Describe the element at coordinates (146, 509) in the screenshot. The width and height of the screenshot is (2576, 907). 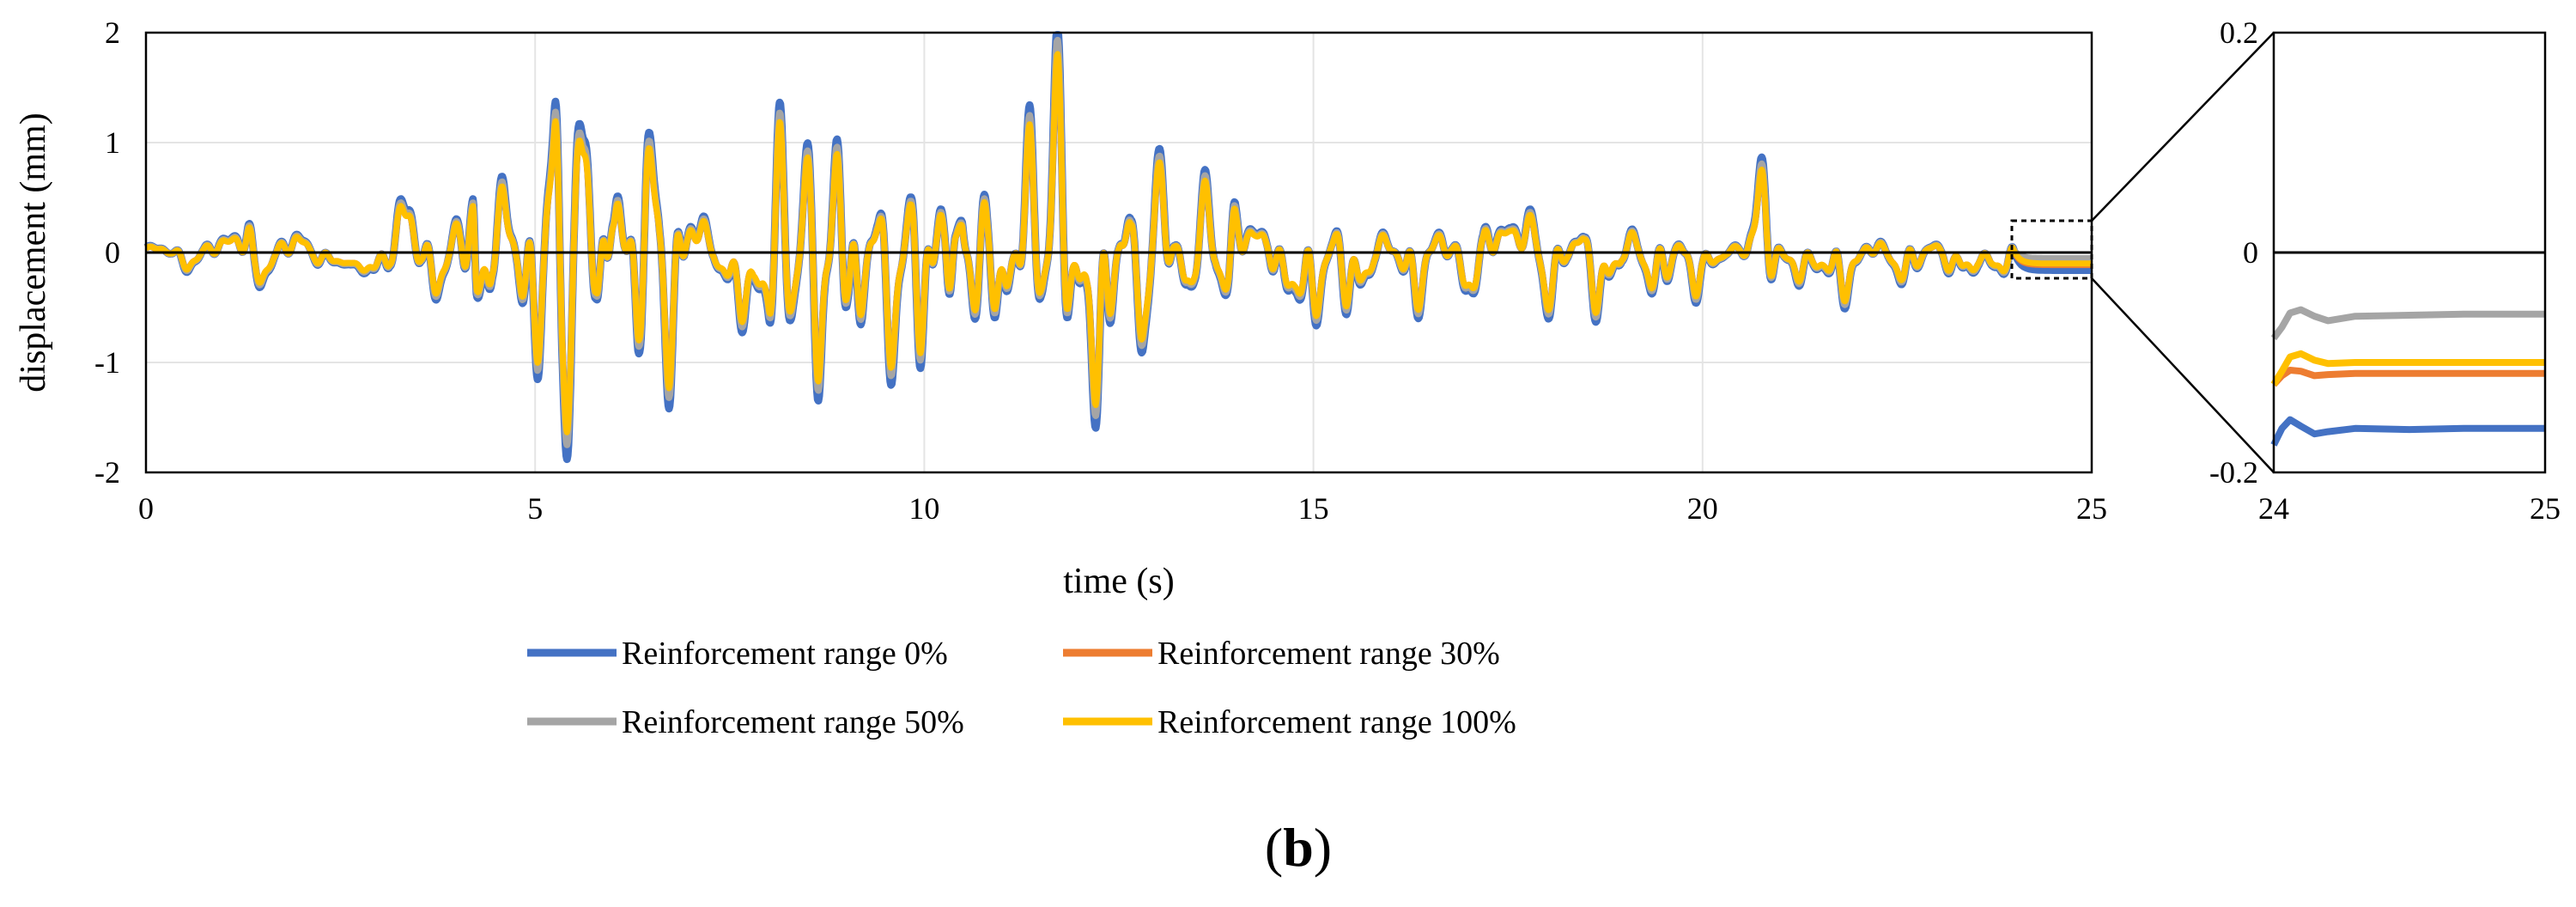
I see `main-xtick-0: 0` at that location.